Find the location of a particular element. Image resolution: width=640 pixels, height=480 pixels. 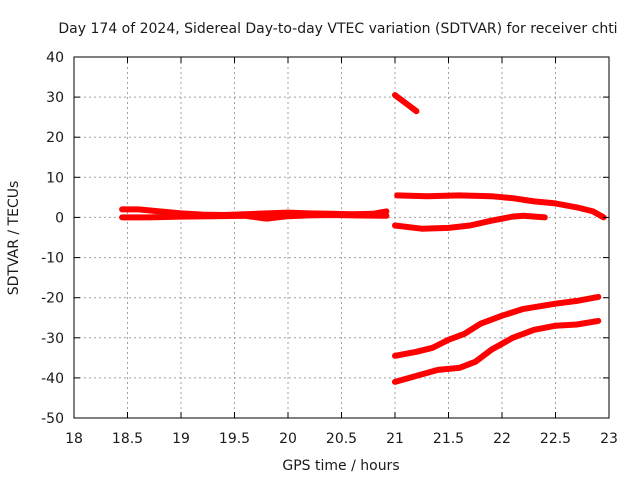

x-tick-label: 20.5 is located at coordinates (341, 439).